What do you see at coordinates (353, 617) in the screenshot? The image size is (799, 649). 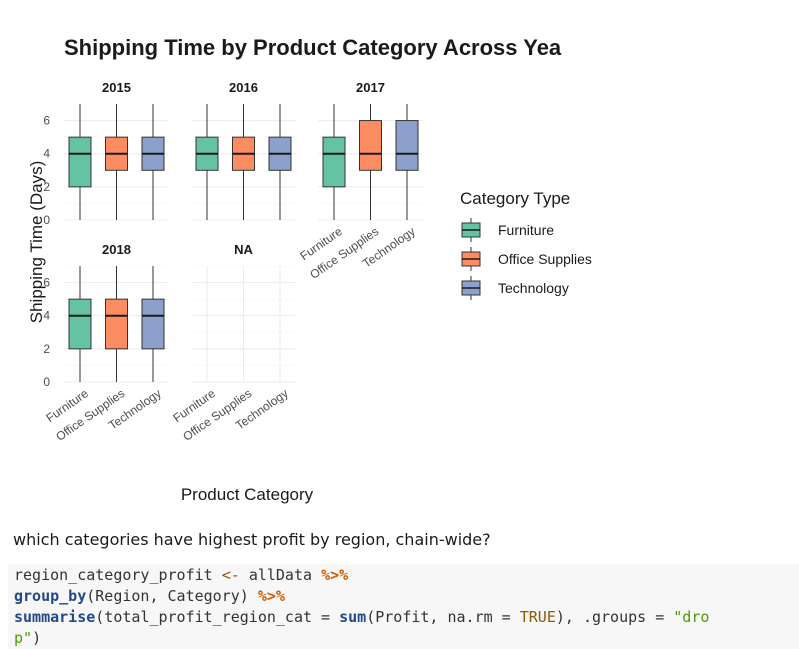 I see `code-function: sum` at bounding box center [353, 617].